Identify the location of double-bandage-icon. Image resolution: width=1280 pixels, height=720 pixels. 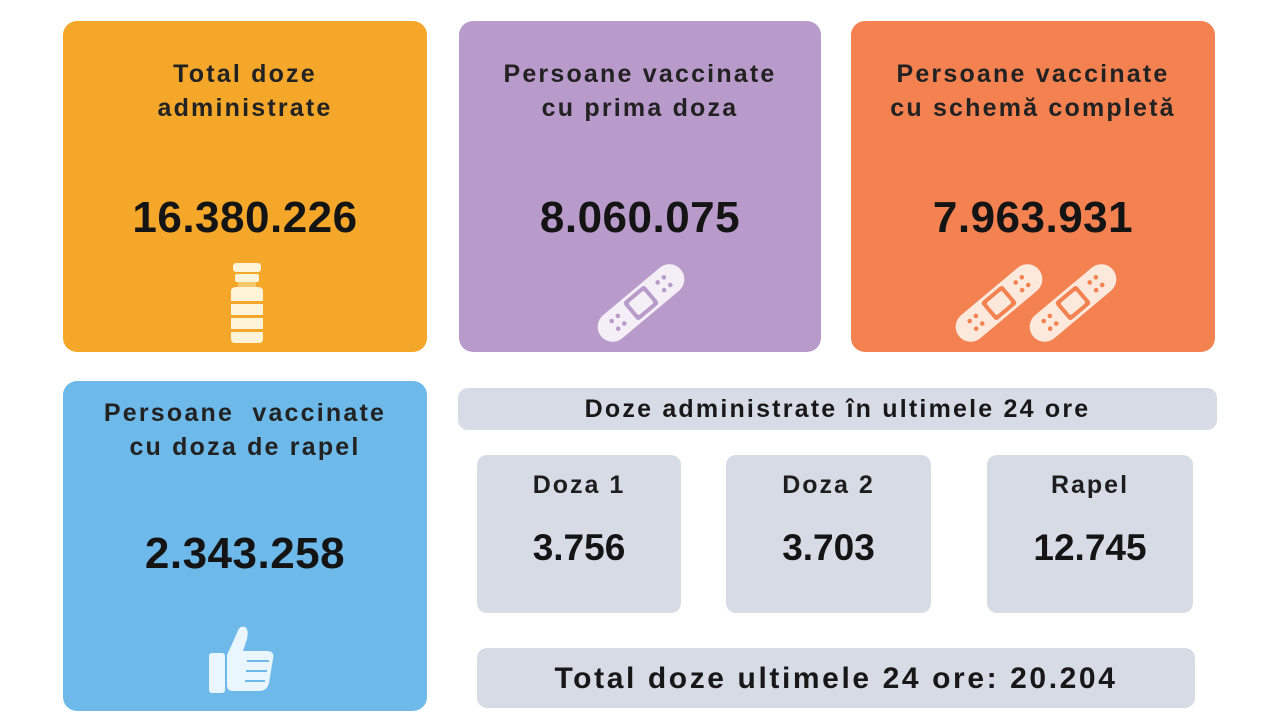
(1036, 305).